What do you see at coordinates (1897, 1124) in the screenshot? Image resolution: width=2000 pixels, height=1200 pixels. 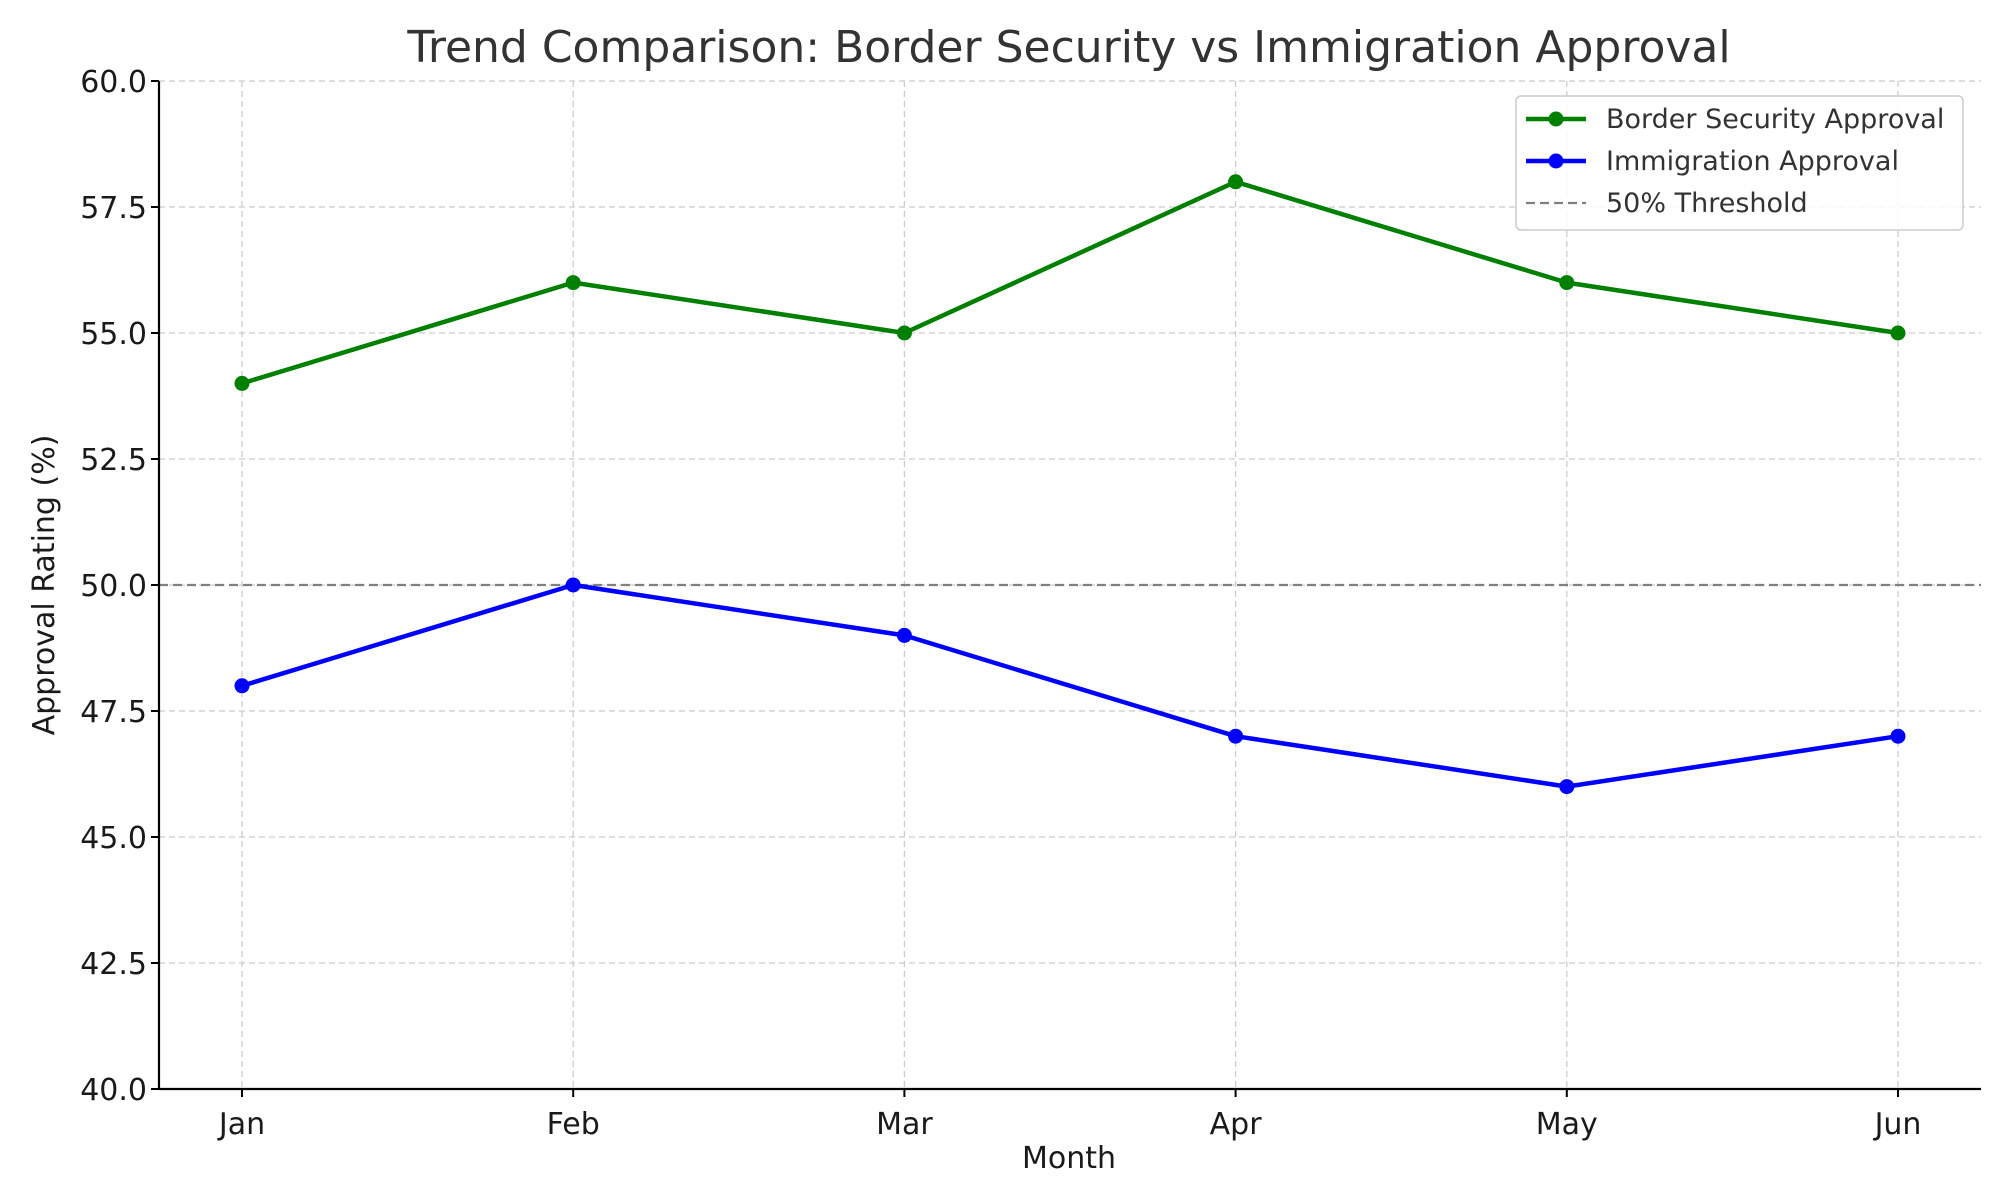 I see `x-tick-label: Jun` at bounding box center [1897, 1124].